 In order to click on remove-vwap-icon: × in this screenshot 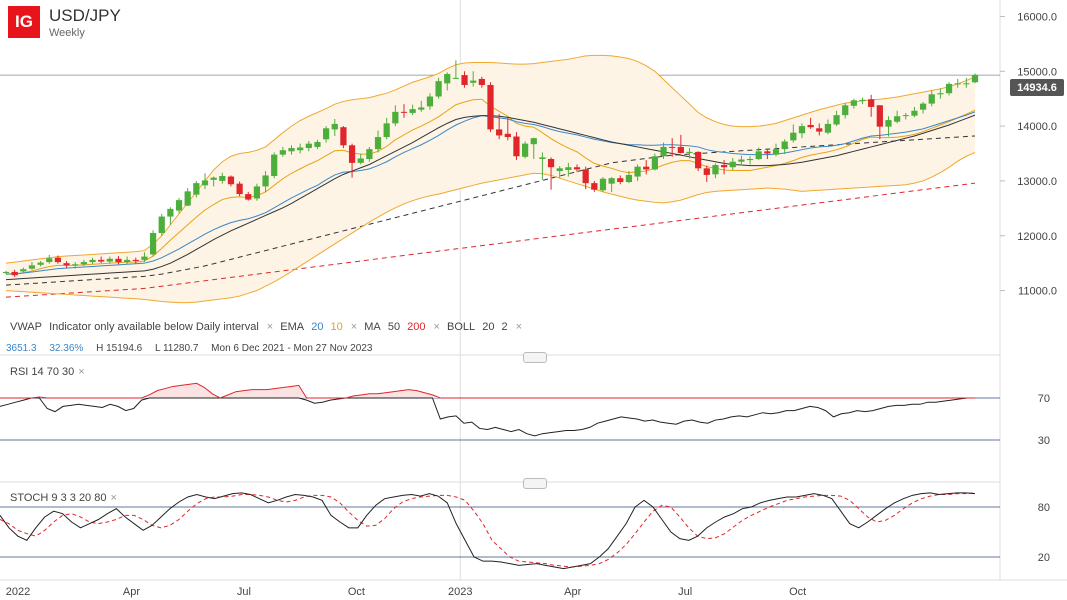, I will do `click(270, 327)`.